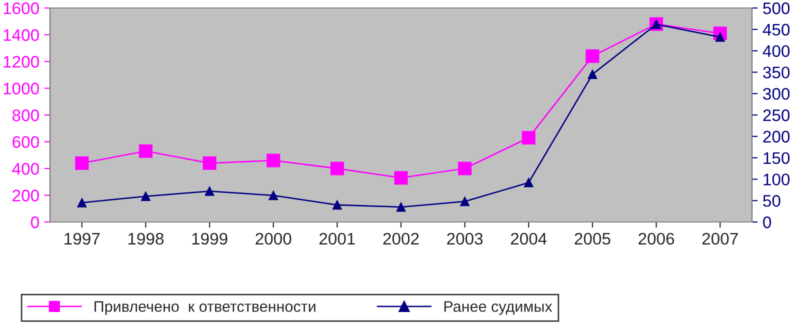 The height and width of the screenshot is (332, 805). I want to click on x-tick-label: 1997, so click(82, 238).